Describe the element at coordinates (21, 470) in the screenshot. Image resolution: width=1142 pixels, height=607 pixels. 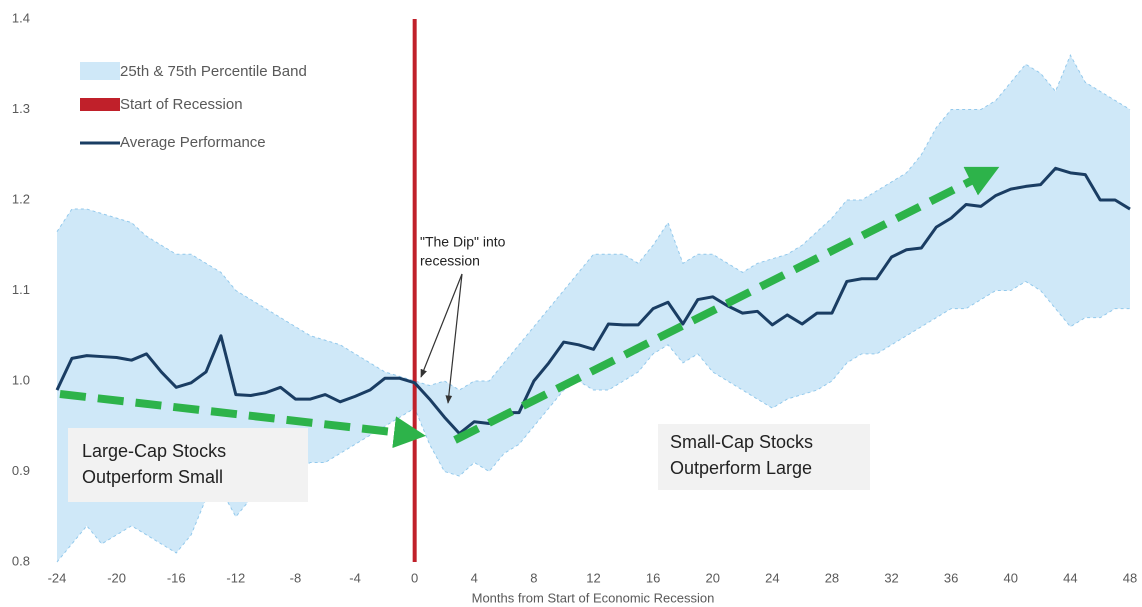
I see `y-tick-label: 0.9` at that location.